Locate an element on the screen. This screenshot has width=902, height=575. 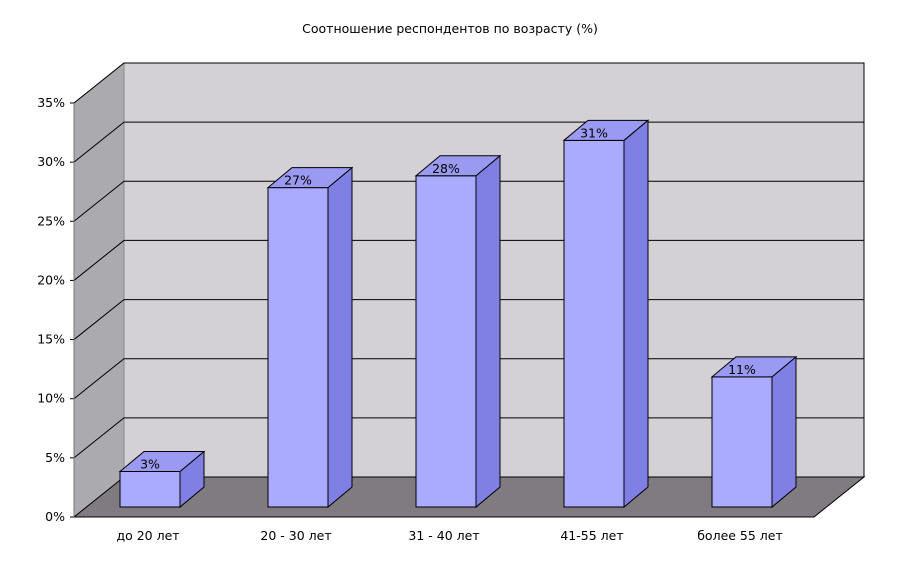
data-label: 31% is located at coordinates (594, 132).